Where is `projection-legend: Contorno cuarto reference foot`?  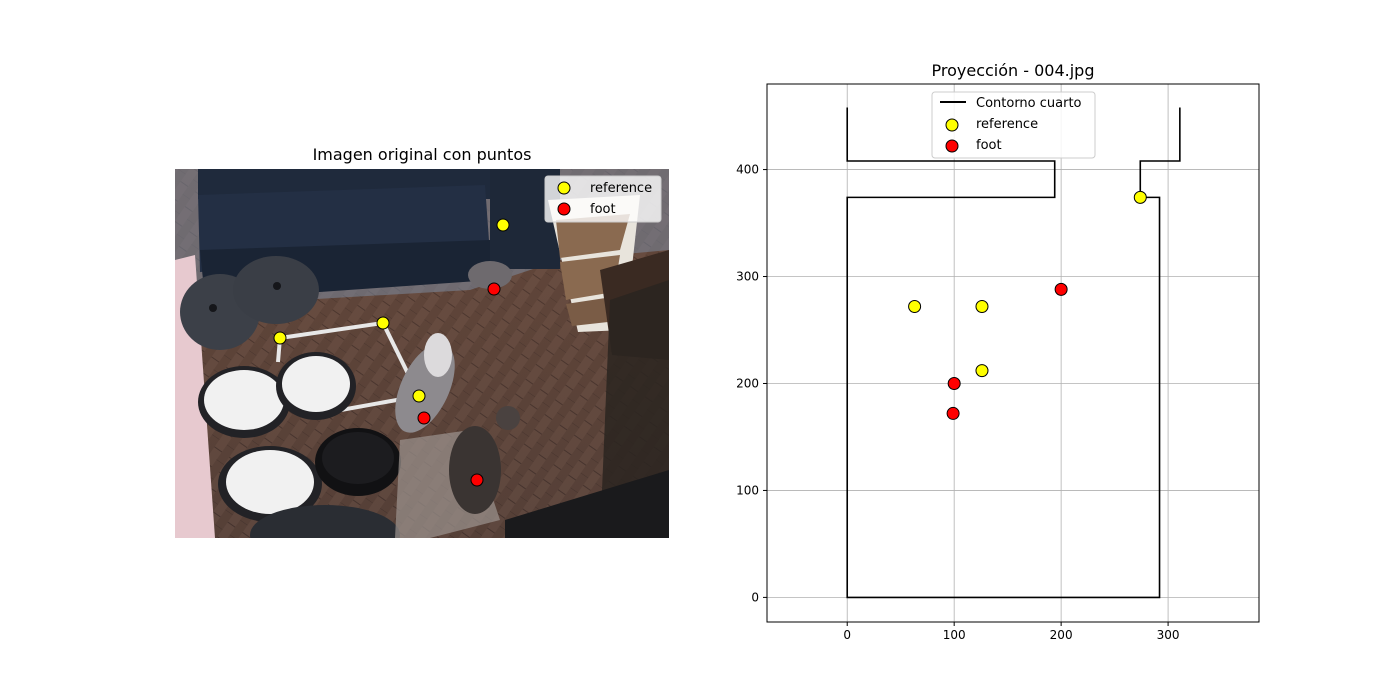 projection-legend: Contorno cuarto reference foot is located at coordinates (1013, 125).